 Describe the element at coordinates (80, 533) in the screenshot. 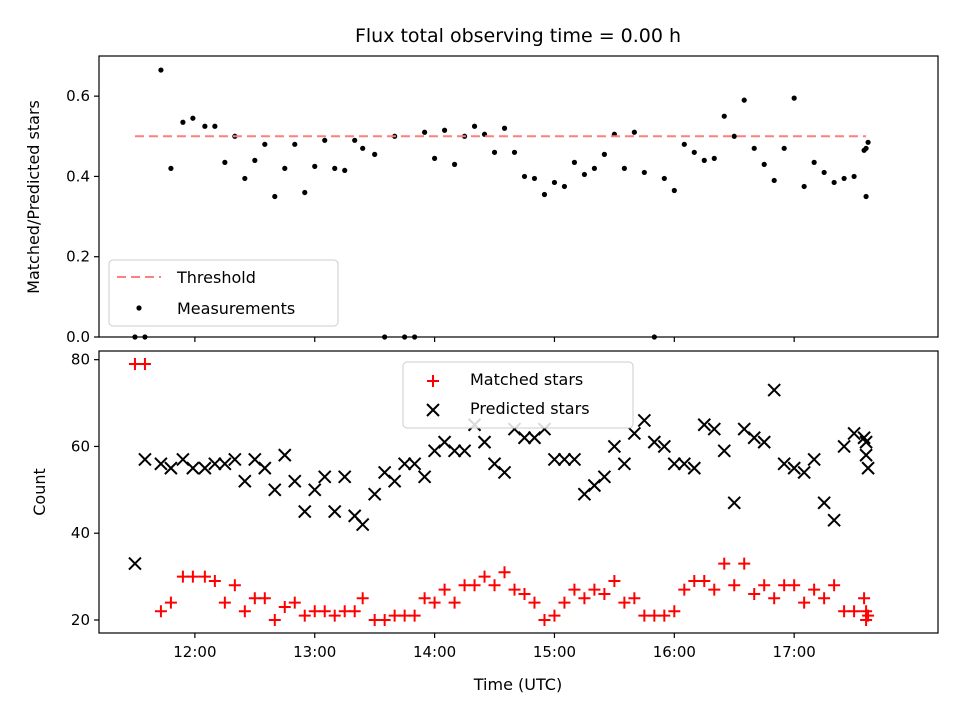

I see `bottom-y-tick-label: 40` at that location.